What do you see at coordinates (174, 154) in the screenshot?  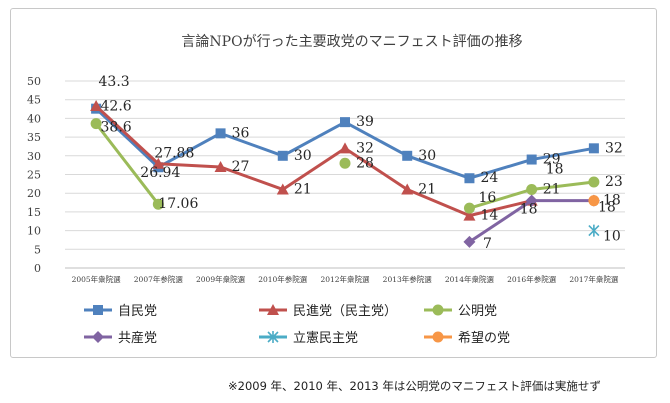 I see `data-label: 27.88` at bounding box center [174, 154].